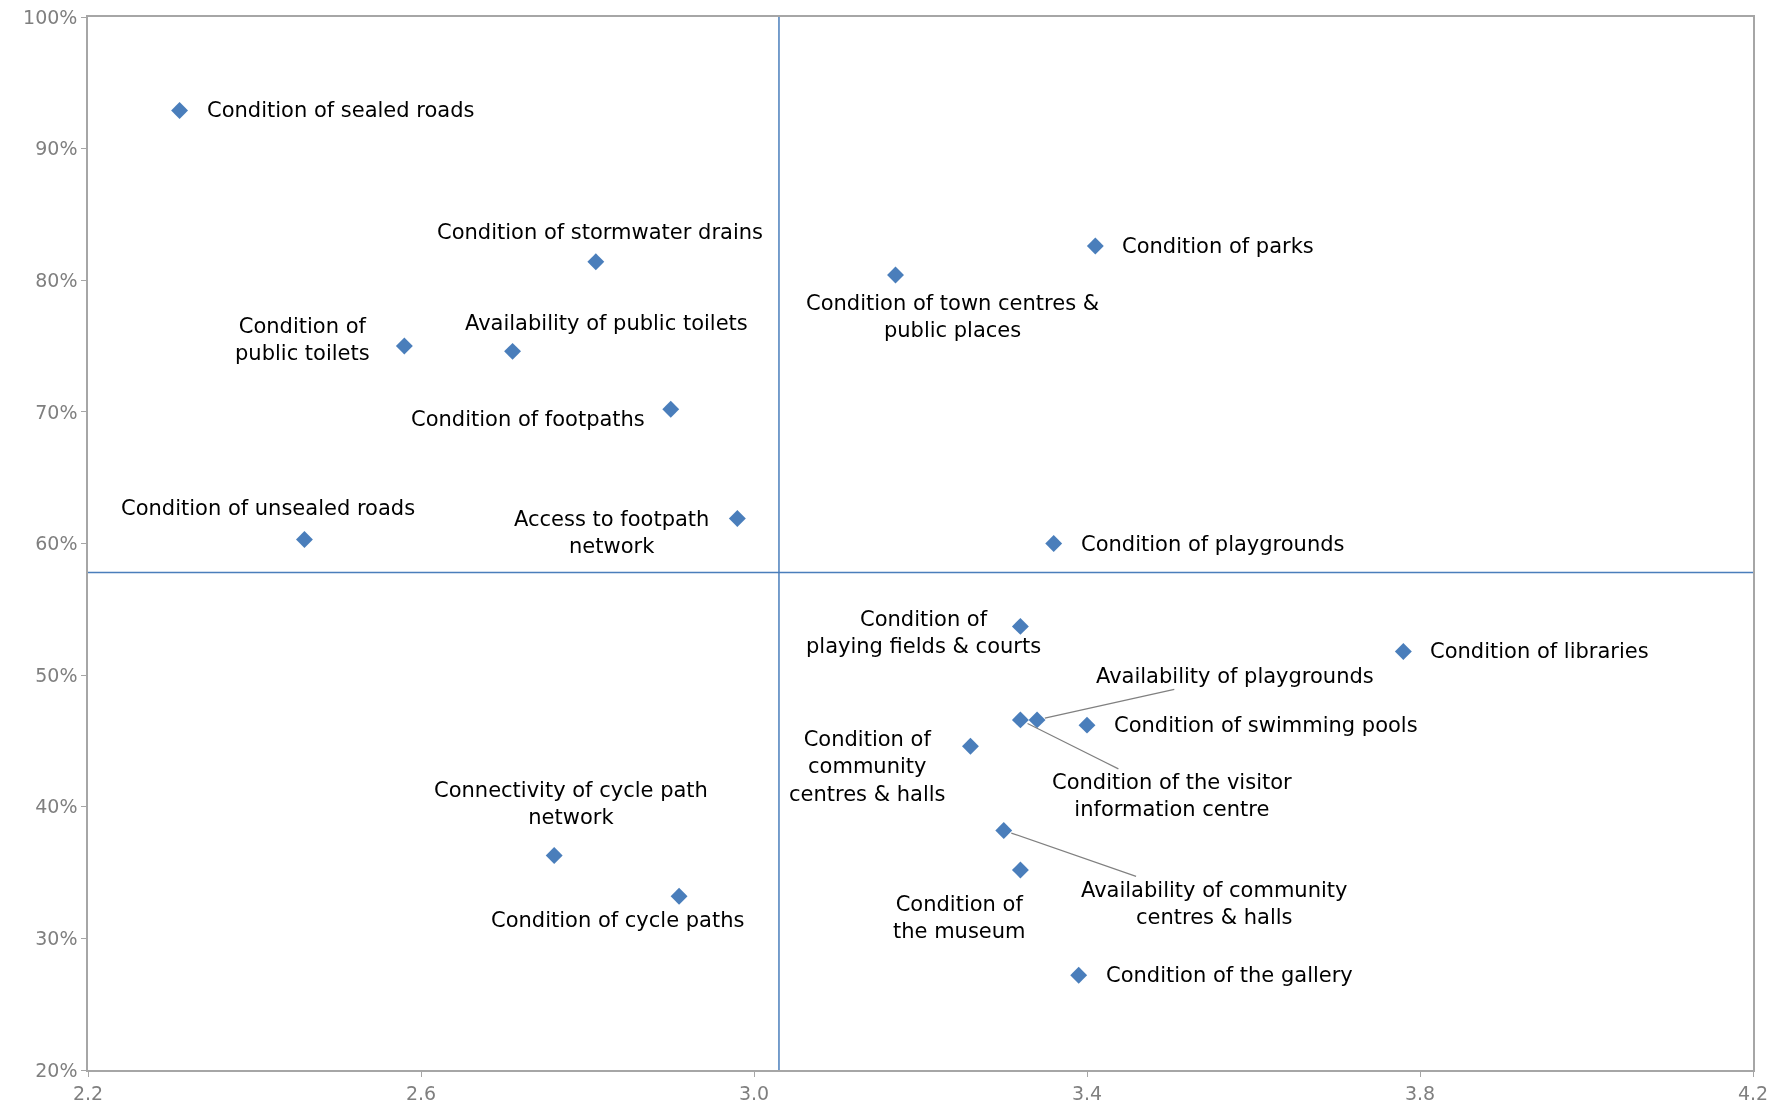 The image size is (1775, 1114). I want to click on annotation: Availability of public toilets, so click(606, 323).